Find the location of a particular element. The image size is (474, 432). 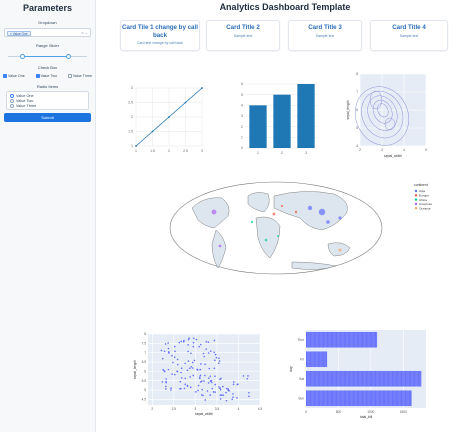

card-text: Card text change by call back is located at coordinates (160, 43).